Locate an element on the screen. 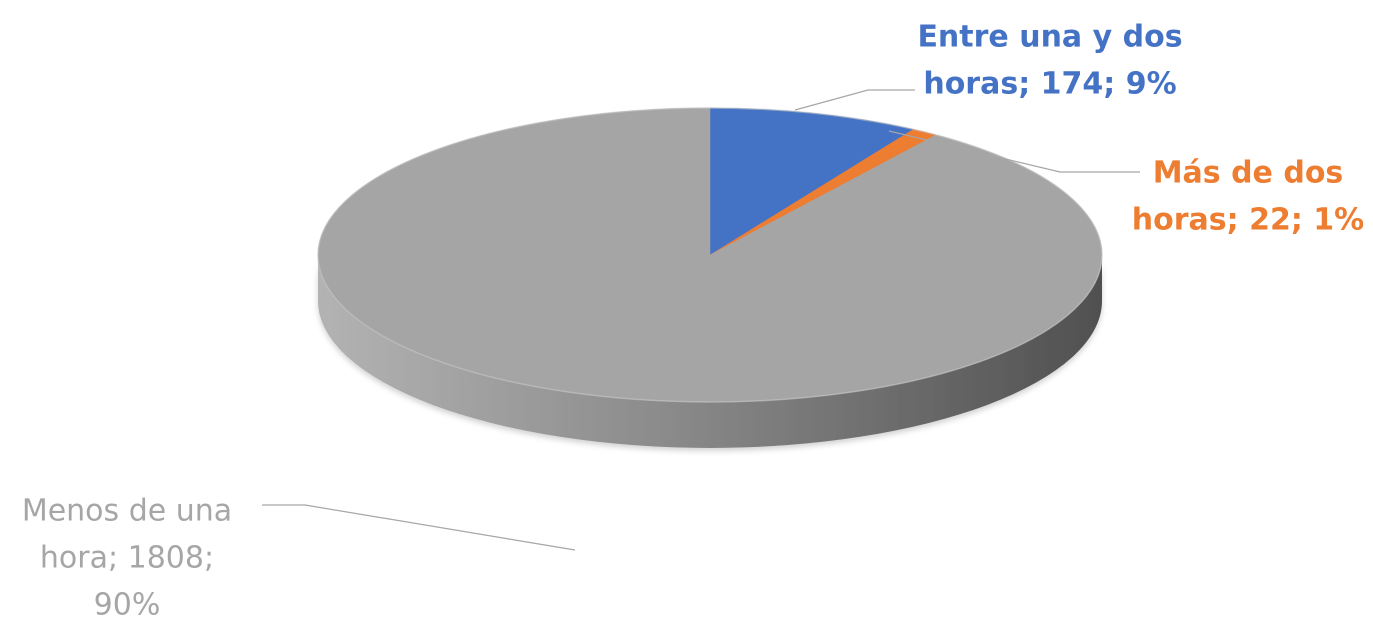 The width and height of the screenshot is (1373, 619). data-label-1-line-0: Más de dos is located at coordinates (1248, 173).